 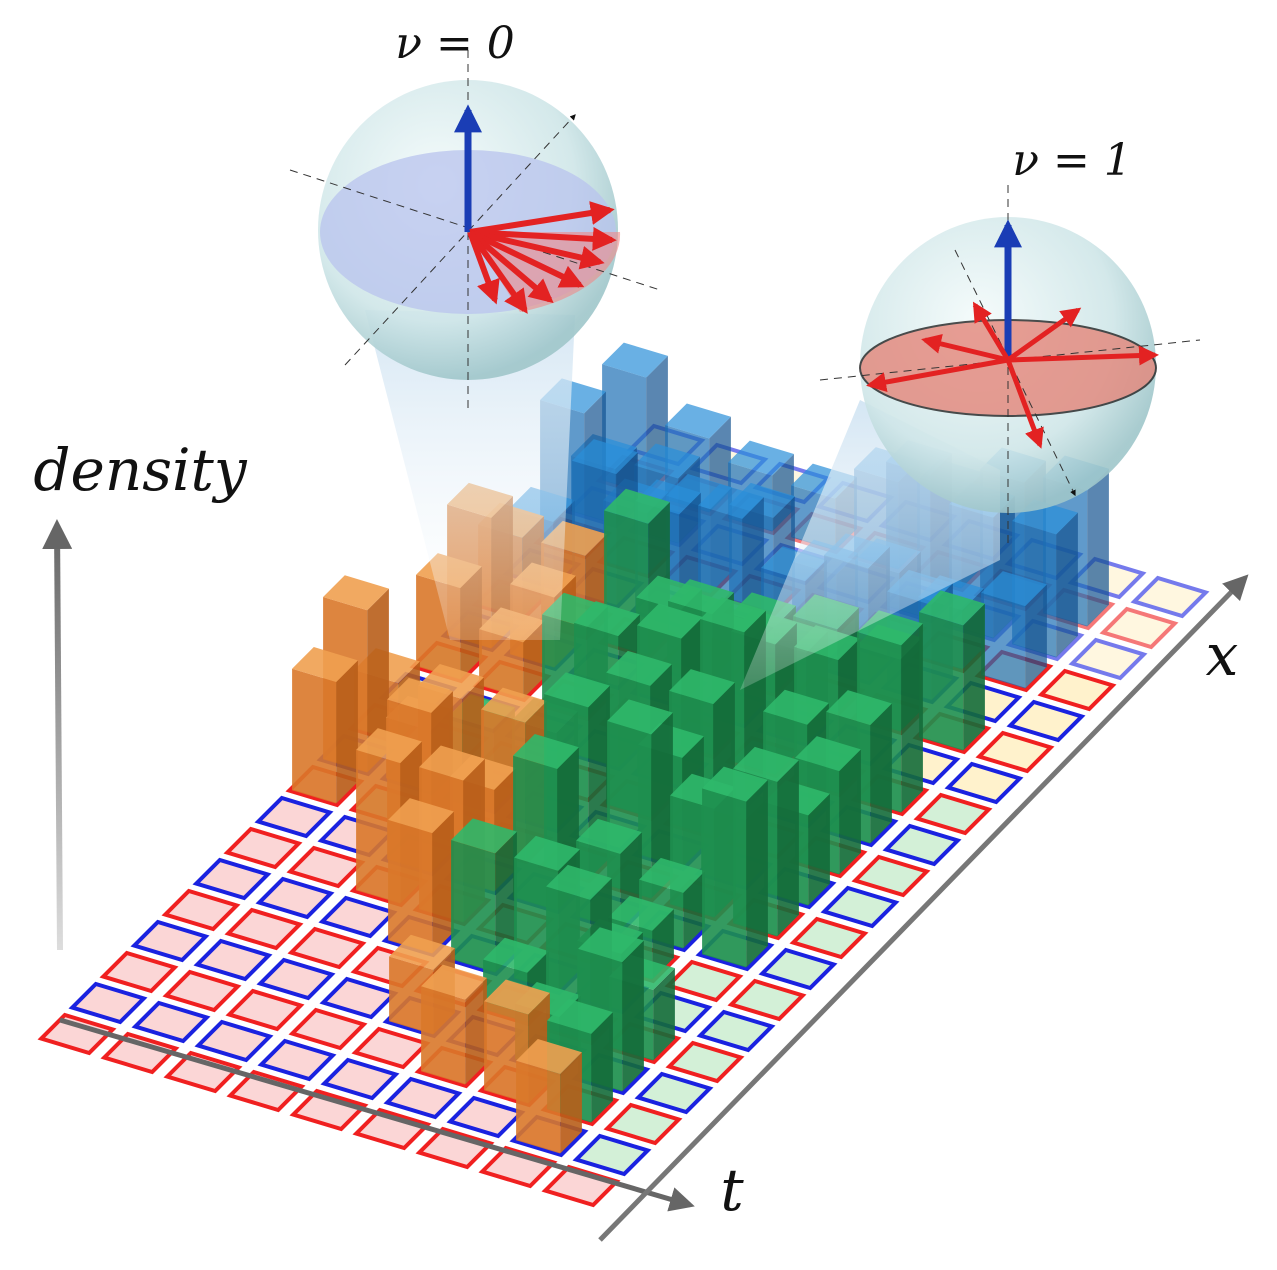 I want to click on bloch-sphere, so click(x=475, y=230).